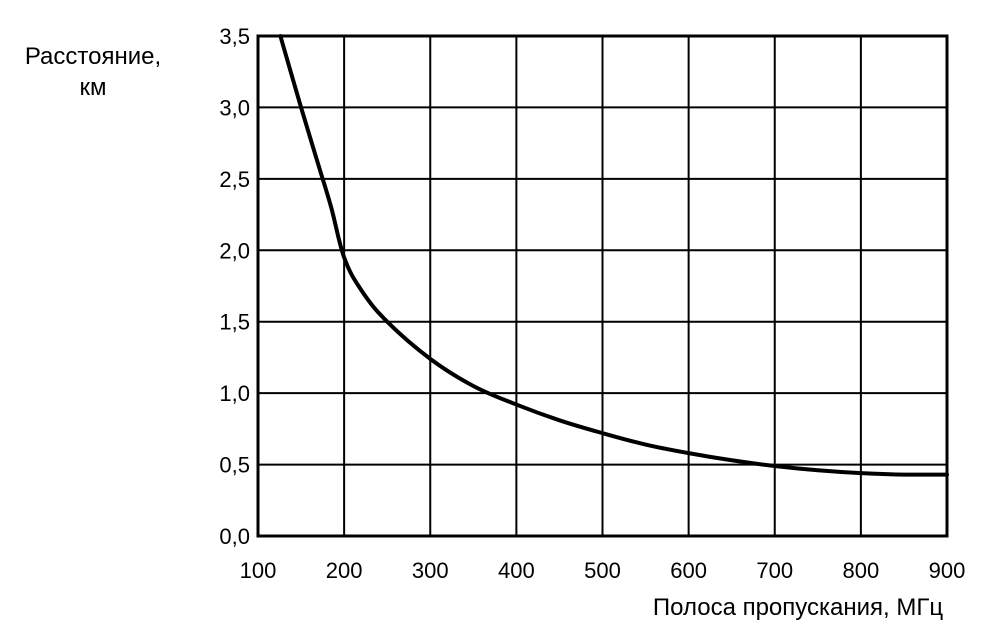 The image size is (1004, 634). What do you see at coordinates (774, 570) in the screenshot?
I see `x-tick-label: 700` at bounding box center [774, 570].